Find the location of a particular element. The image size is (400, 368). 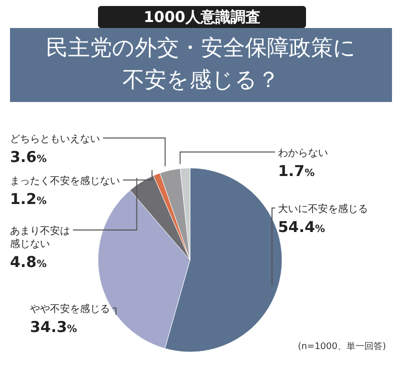

chart-subtitle: 1000人意識調査 is located at coordinates (202, 17).